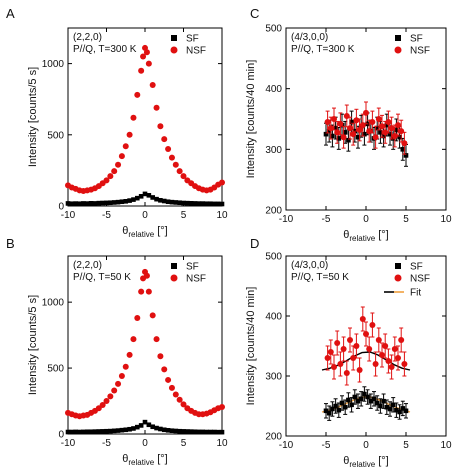  Describe the element at coordinates (61, 435) in the screenshot. I see `y-tick-label: 0` at that location.